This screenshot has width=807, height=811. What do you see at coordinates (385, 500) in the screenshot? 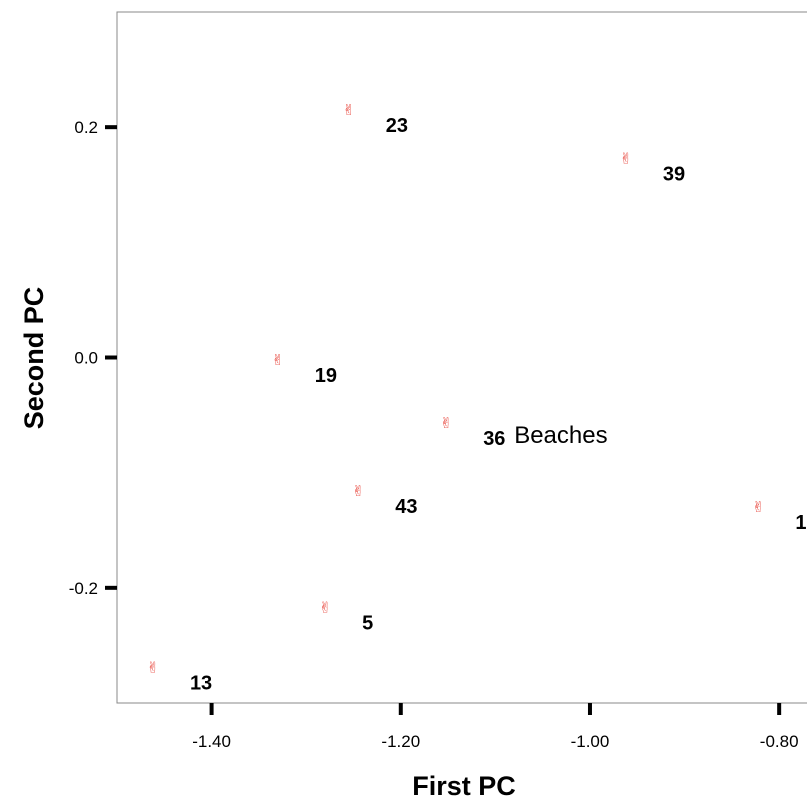
I see `data-point: ✌ 43` at bounding box center [385, 500].